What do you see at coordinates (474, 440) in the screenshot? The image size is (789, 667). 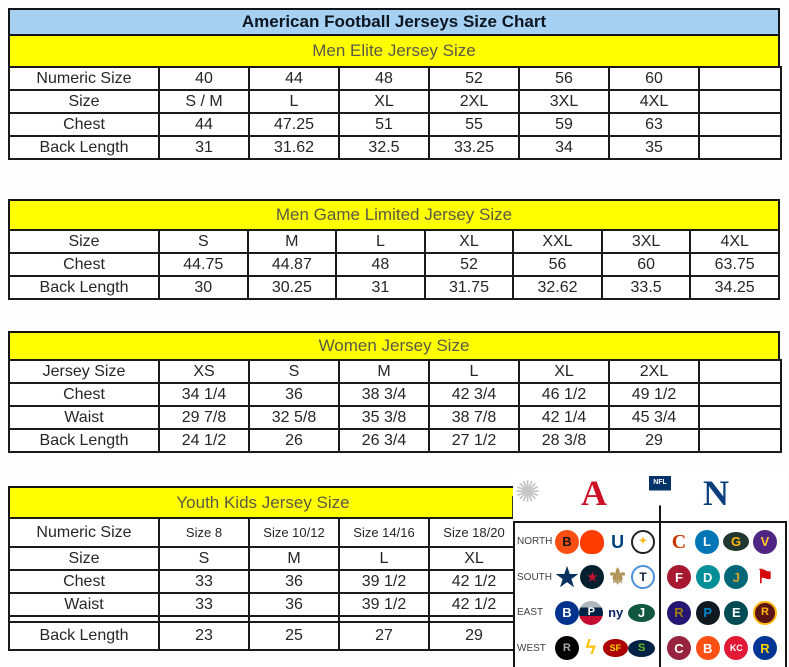 I see `cell: 27 1/2` at bounding box center [474, 440].